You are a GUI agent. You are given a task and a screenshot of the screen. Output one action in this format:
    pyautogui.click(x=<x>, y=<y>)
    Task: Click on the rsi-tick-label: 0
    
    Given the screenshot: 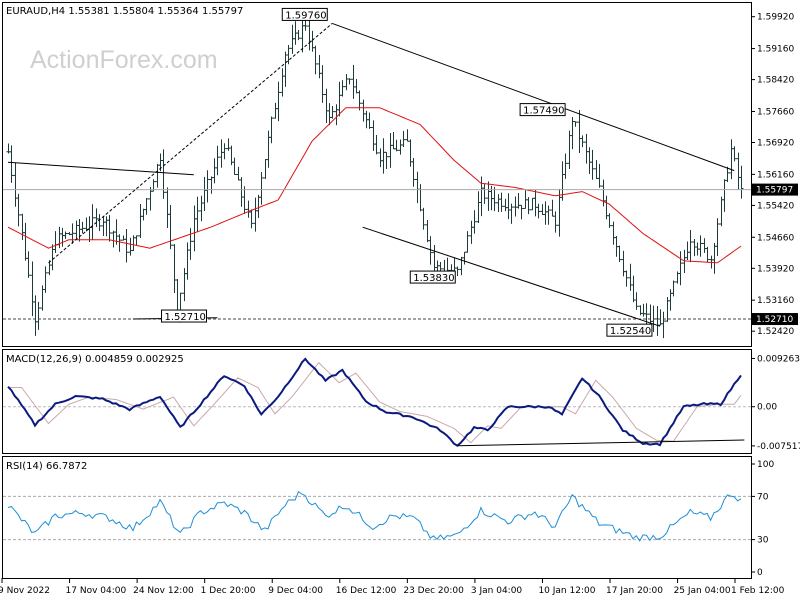 What is the action you would take?
    pyautogui.click(x=760, y=573)
    